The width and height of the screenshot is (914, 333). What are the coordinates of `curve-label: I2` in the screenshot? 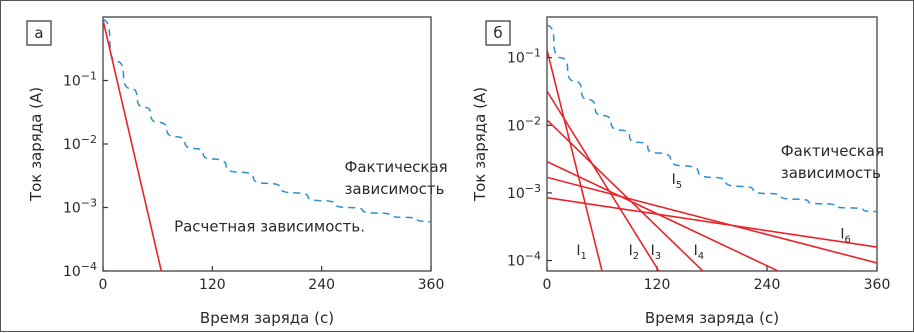 It's located at (634, 252).